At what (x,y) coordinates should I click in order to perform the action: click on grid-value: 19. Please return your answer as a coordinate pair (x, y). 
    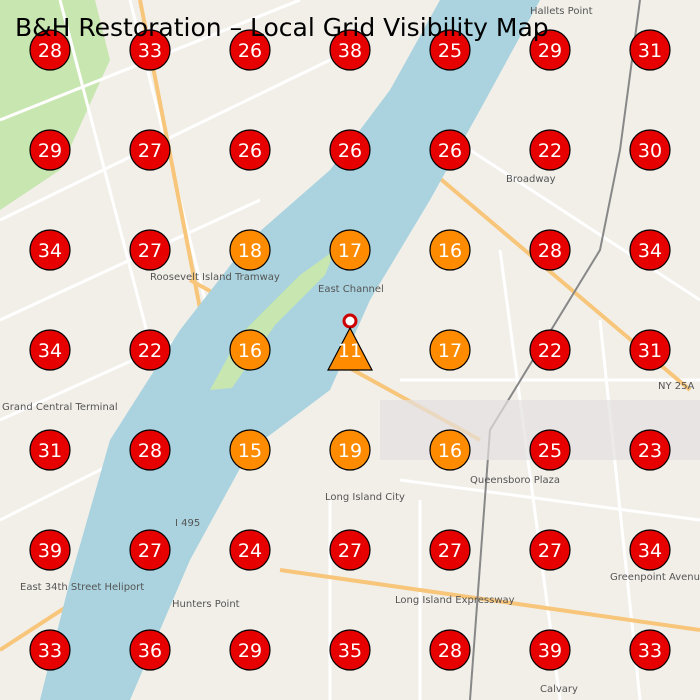
    Looking at the image, I should click on (350, 451).